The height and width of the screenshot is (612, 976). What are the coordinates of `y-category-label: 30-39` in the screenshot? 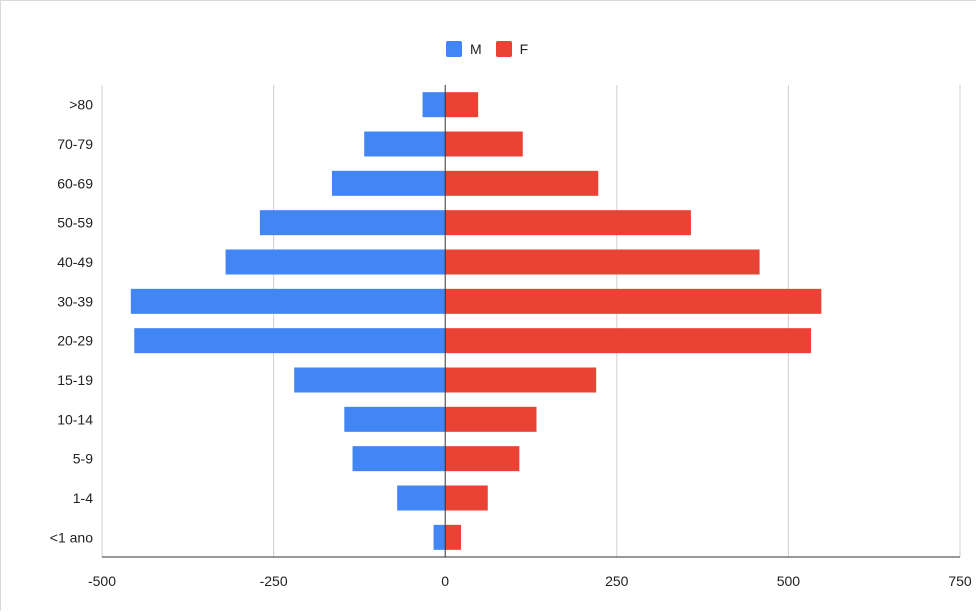 It's located at (75, 301).